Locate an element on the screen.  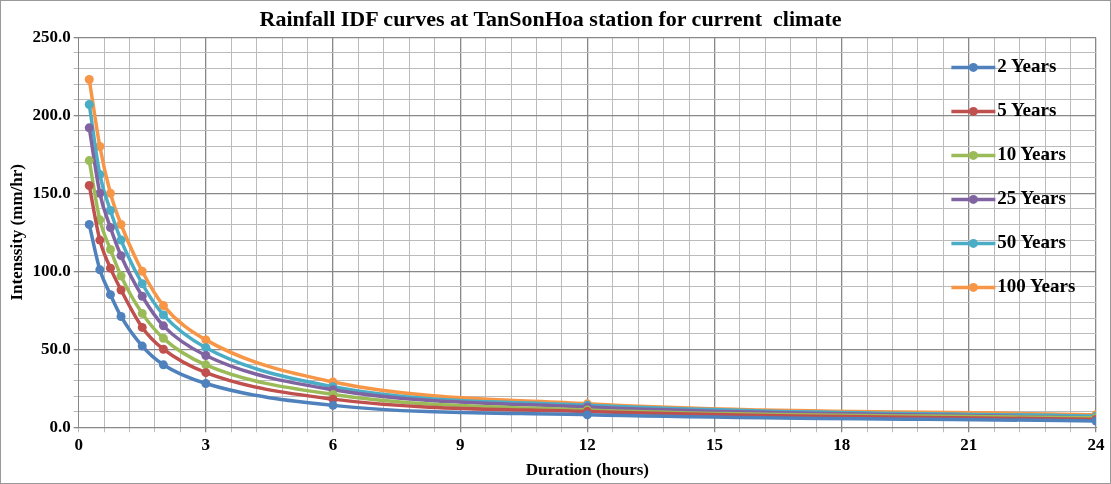
legend-label: 100 Years is located at coordinates (1036, 286).